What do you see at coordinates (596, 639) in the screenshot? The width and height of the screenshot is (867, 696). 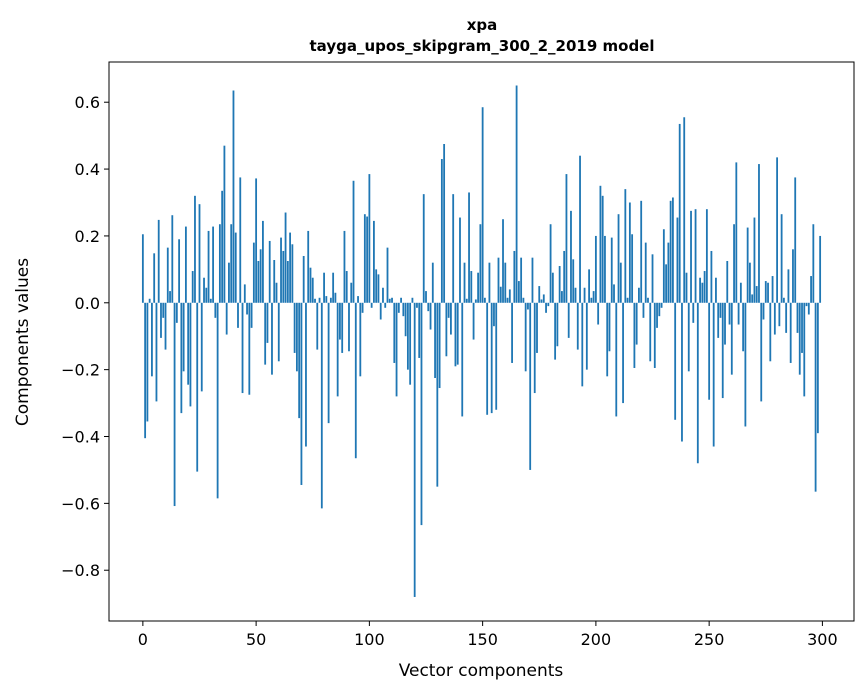 I see `x-tick-label: 200` at bounding box center [596, 639].